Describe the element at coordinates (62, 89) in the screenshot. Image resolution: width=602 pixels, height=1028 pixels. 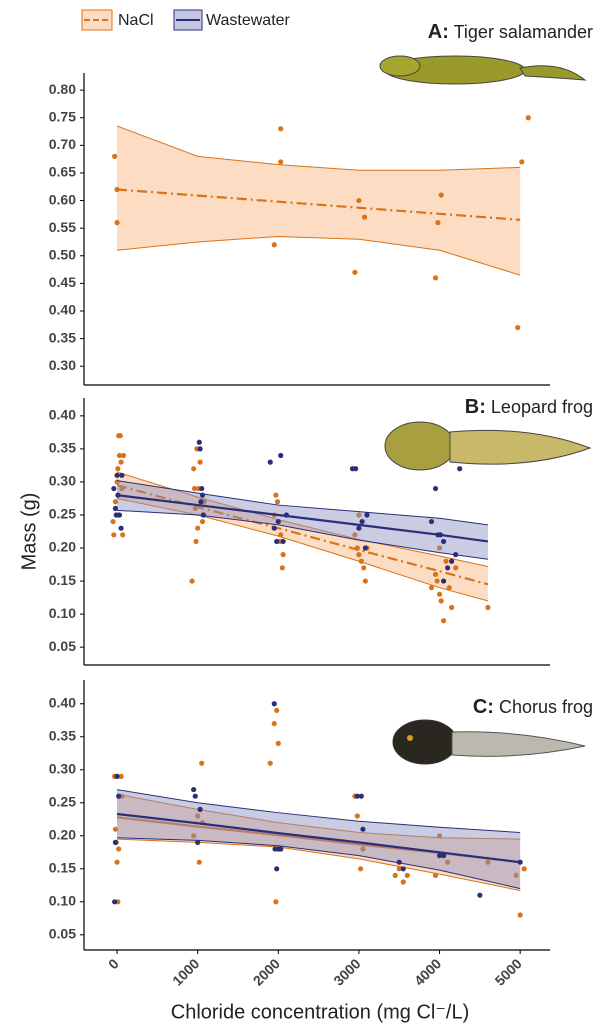
I see `y-tick-label: 0.80` at that location.